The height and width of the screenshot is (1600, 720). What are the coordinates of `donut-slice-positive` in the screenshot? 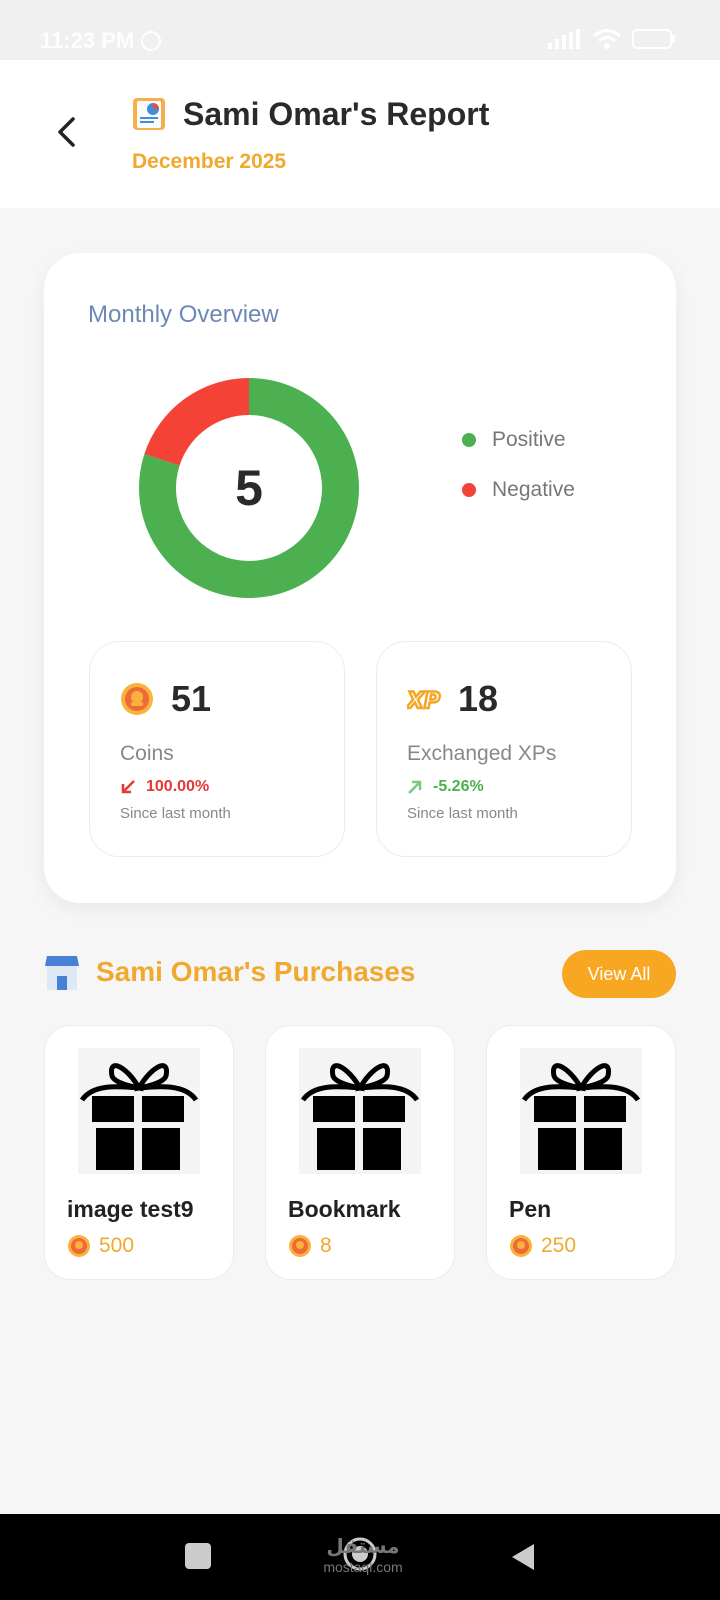 It's located at (249, 488).